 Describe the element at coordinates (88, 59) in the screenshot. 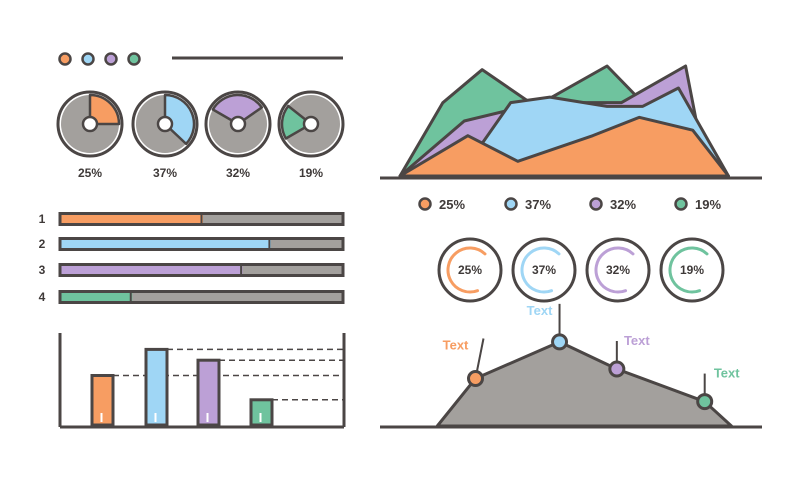

I see `header-dot-blue` at that location.